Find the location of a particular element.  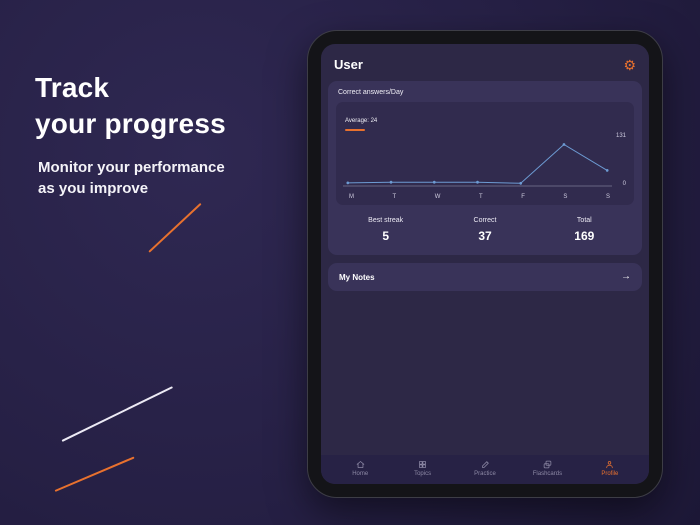

stat-best-streak: Best streak 5 is located at coordinates (385, 230).